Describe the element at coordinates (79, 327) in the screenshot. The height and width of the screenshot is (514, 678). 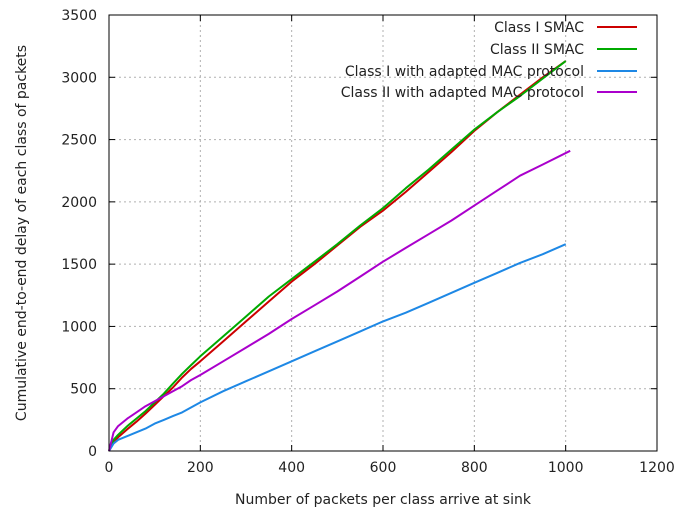
I see `y-tick-label: 1000` at that location.